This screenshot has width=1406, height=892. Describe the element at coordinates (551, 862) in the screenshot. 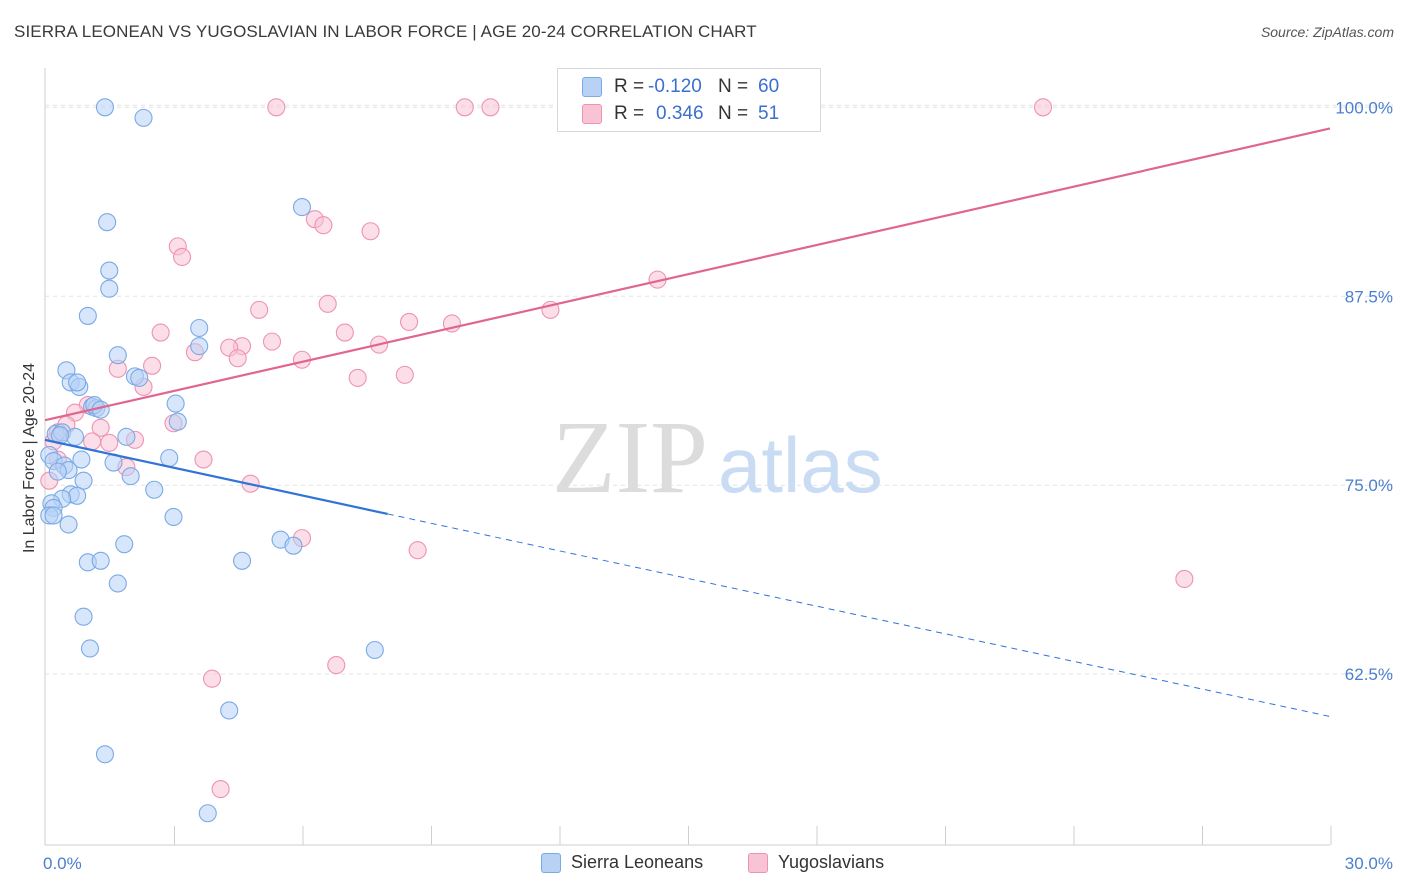

I see `series-swatch-blue` at that location.